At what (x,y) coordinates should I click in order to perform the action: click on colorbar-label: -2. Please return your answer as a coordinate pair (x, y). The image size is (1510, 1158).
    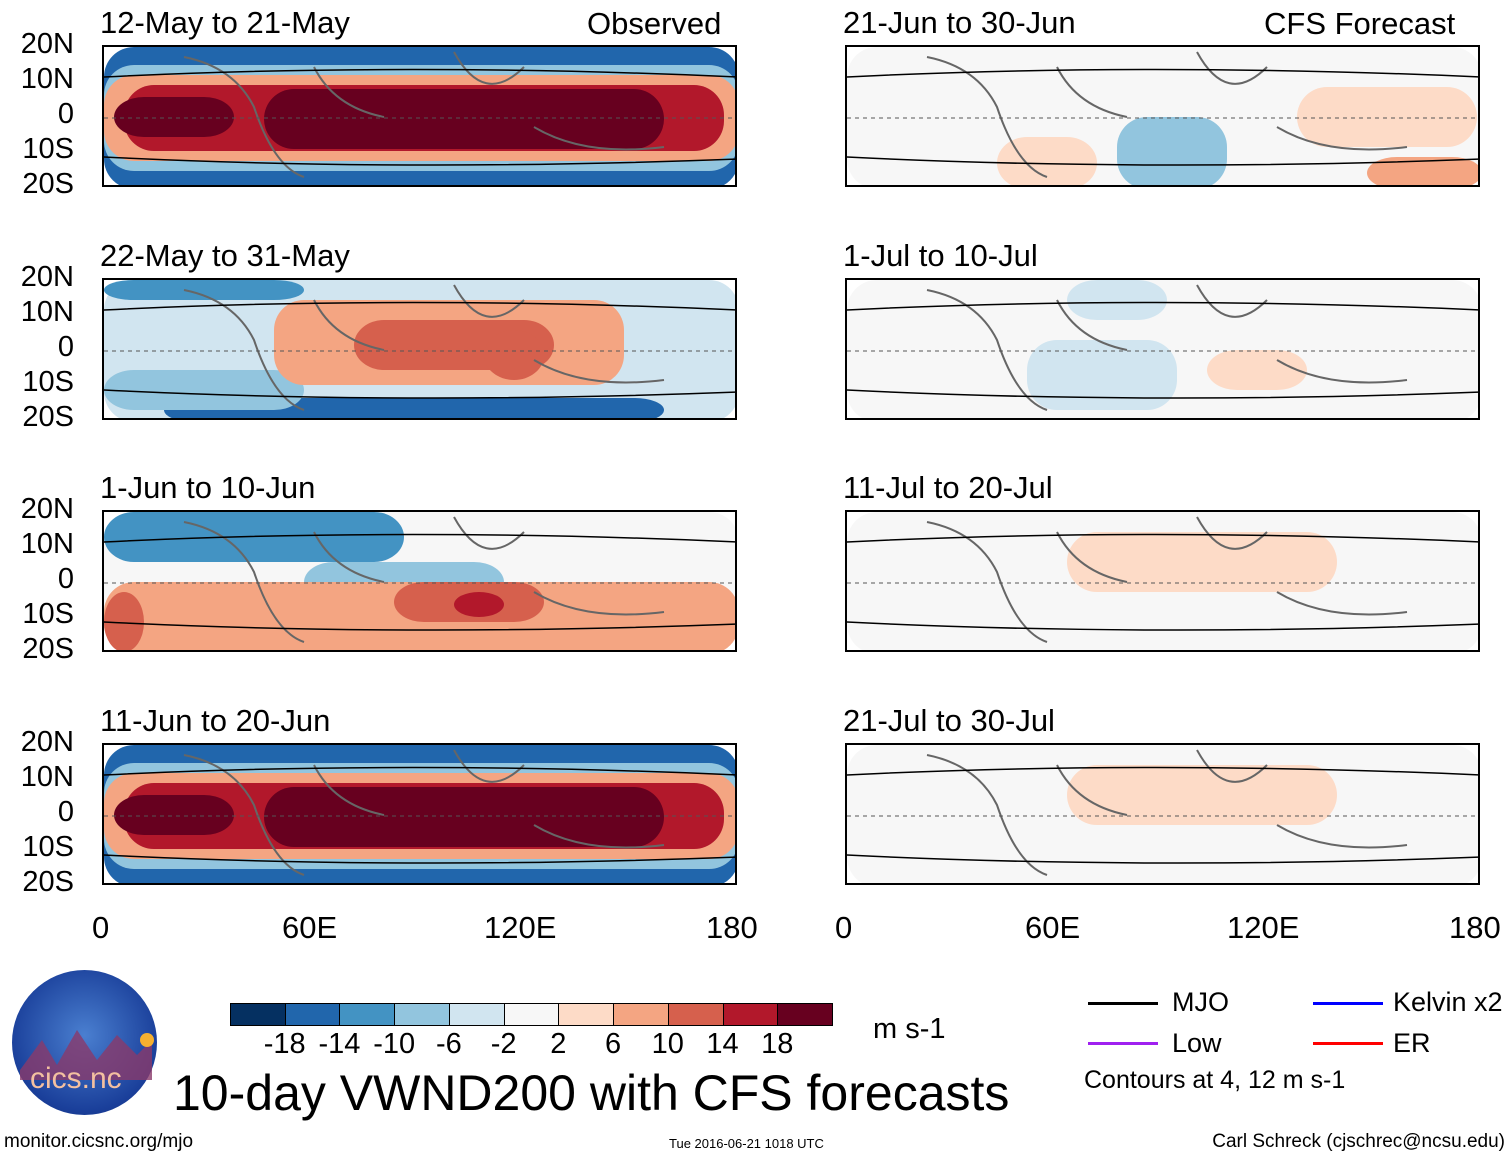
    Looking at the image, I should click on (503, 1044).